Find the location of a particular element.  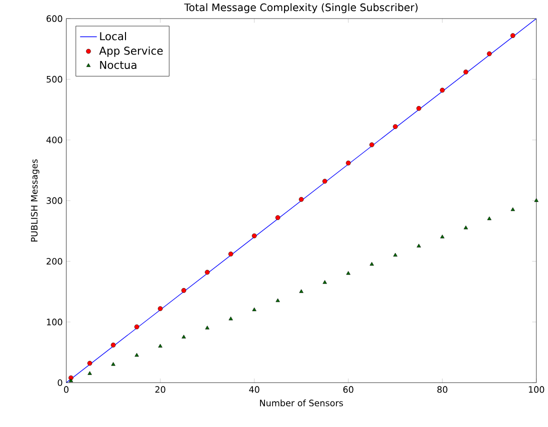

y-axis-title: PUBLISH Messages is located at coordinates (35, 200).